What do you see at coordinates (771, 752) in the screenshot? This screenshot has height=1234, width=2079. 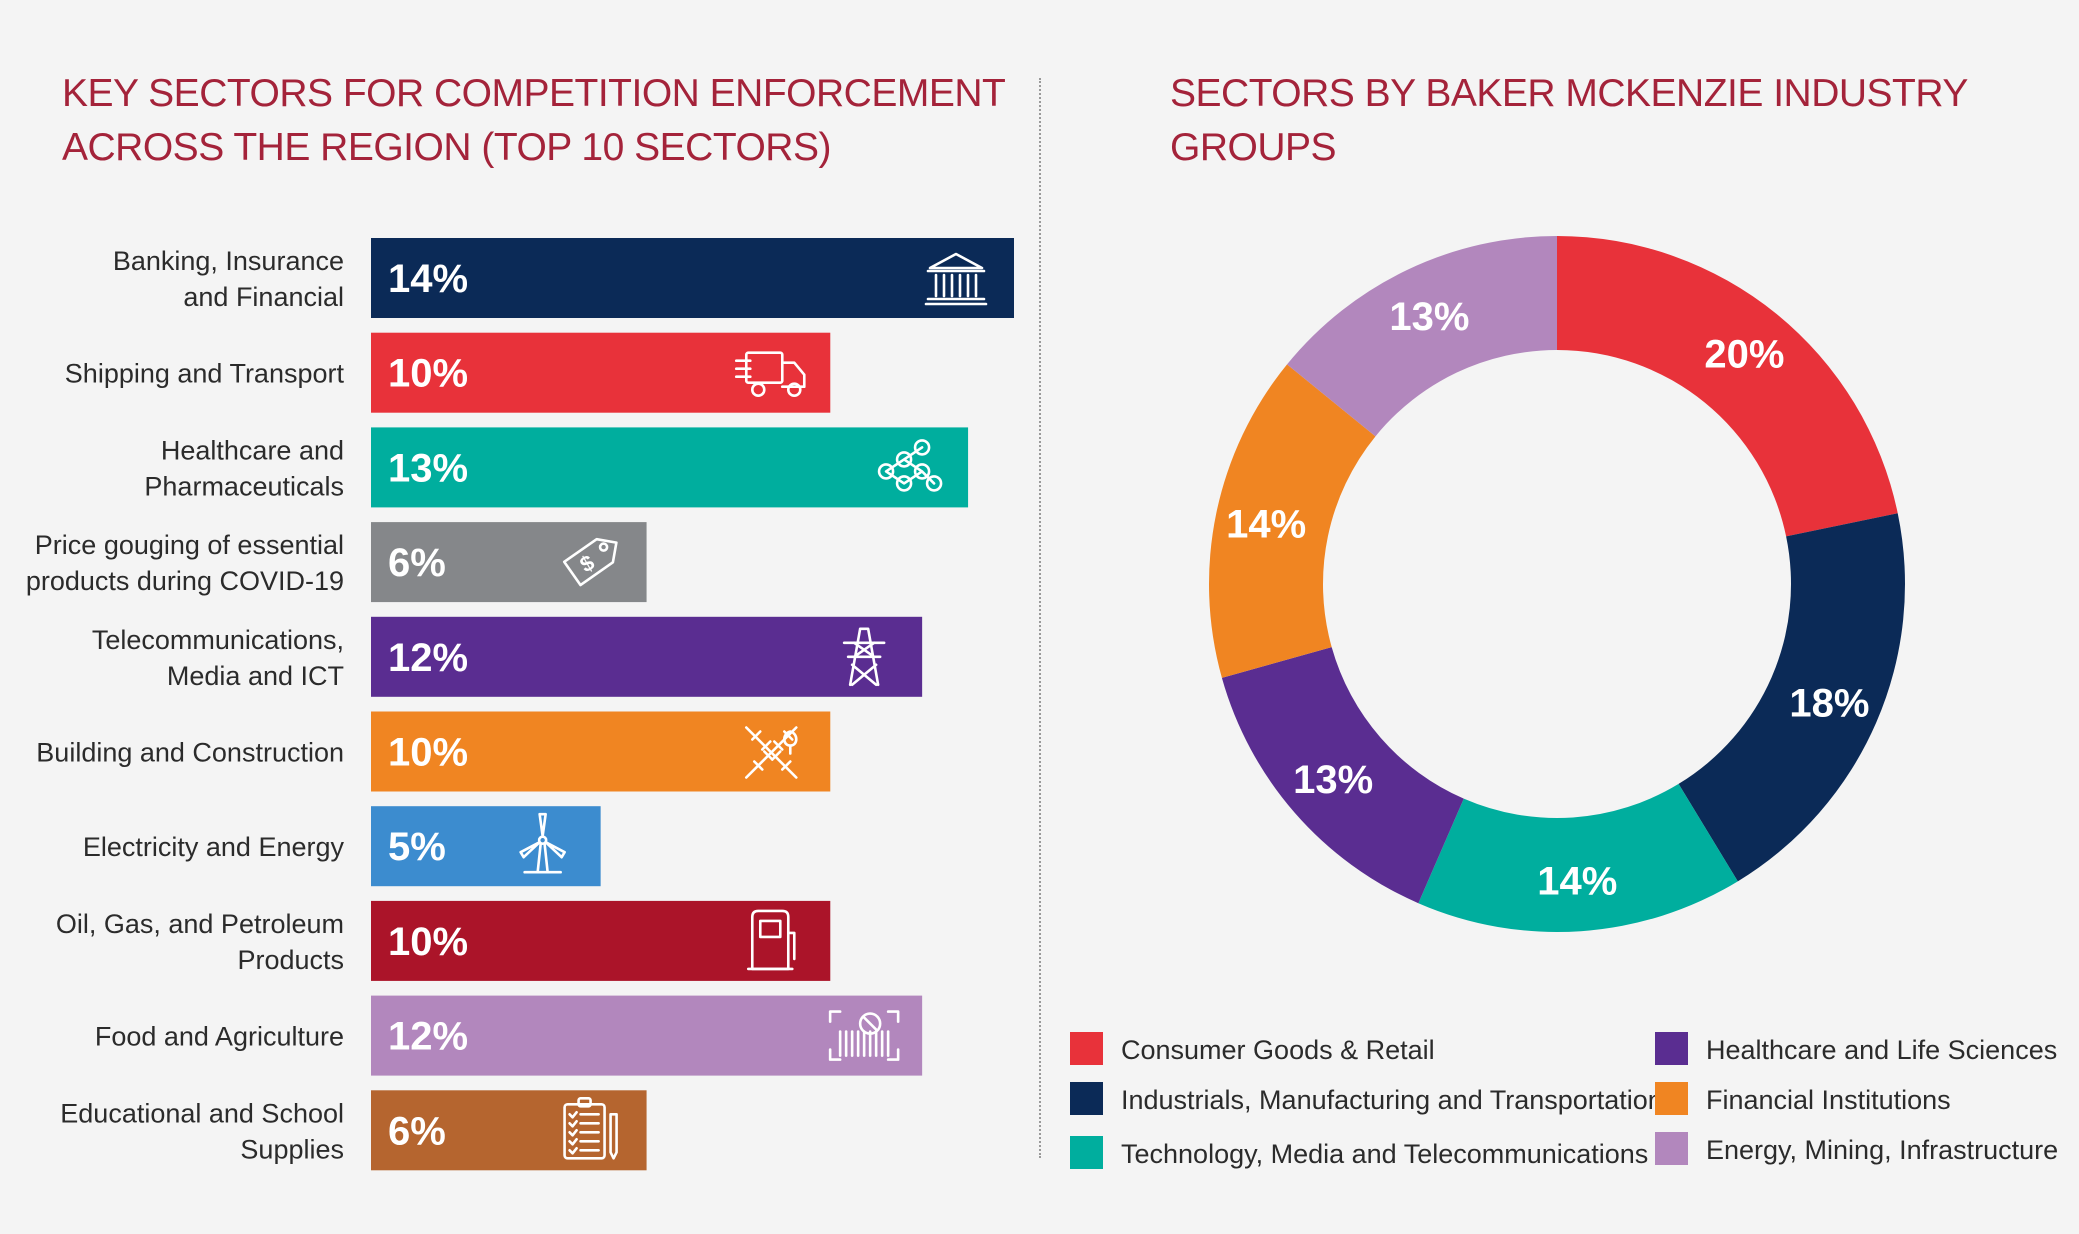 I see `construction-map-icon` at bounding box center [771, 752].